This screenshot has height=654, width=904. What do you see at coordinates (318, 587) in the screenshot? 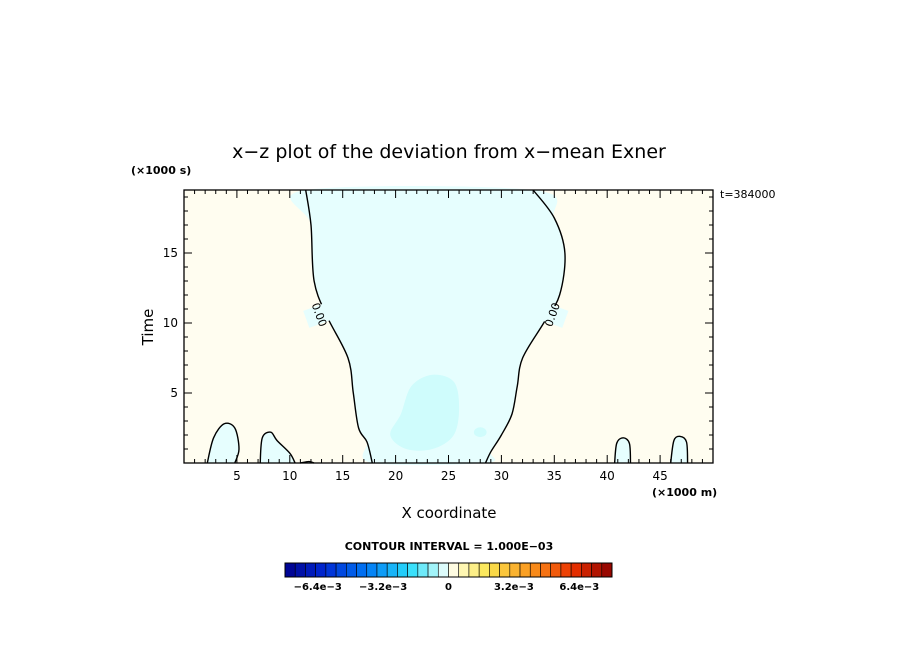
I see `colorbar-tick-label: −6.4e−3` at bounding box center [318, 587].